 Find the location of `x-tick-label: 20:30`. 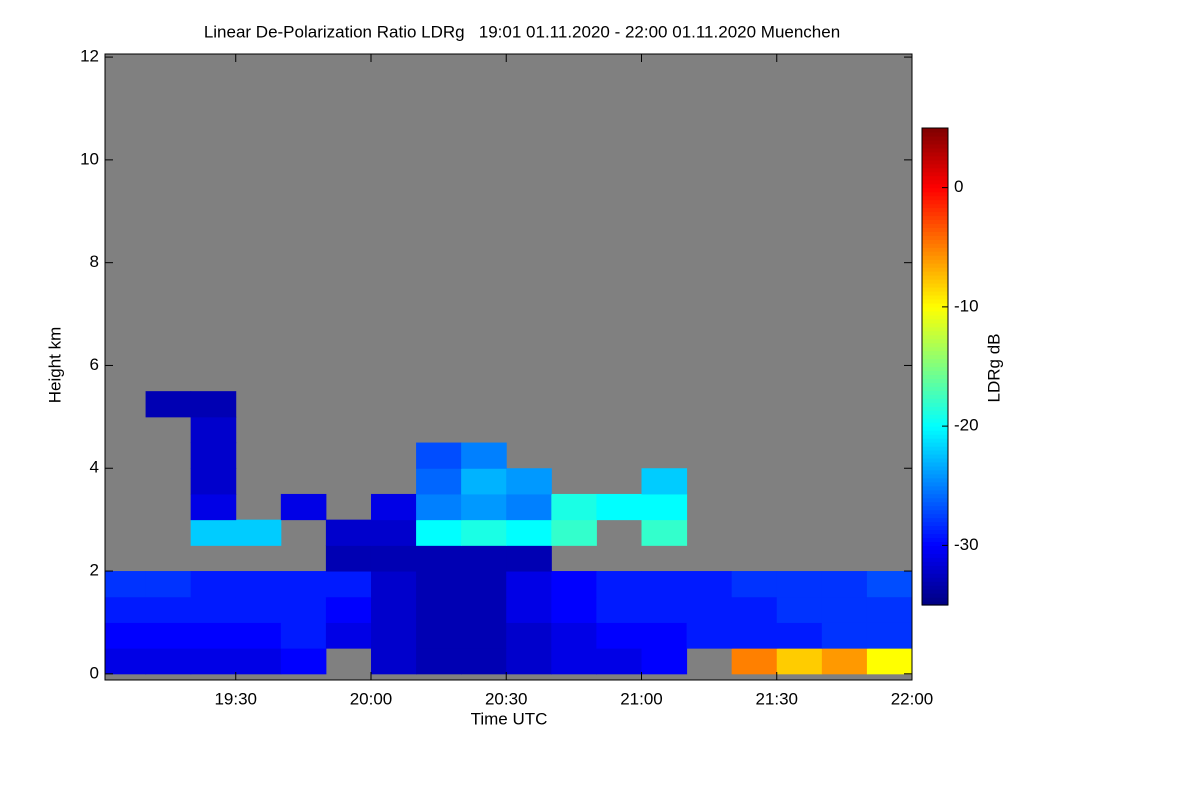

x-tick-label: 20:30 is located at coordinates (506, 698).